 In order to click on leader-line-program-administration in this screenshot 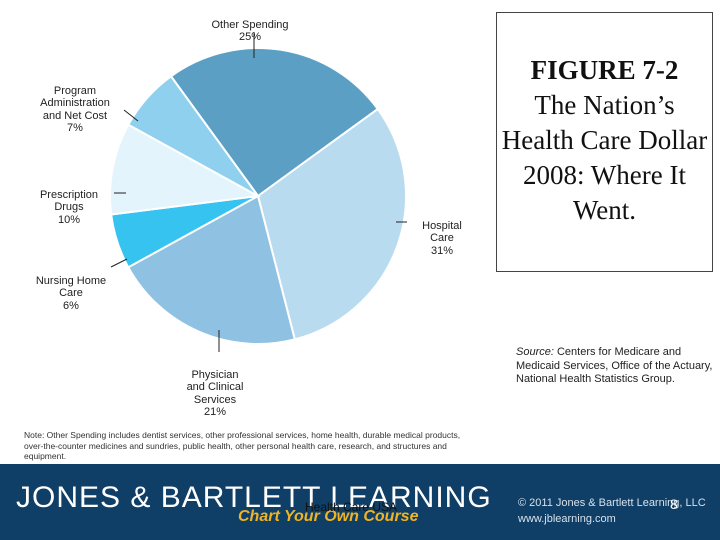, I will do `click(131, 115)`.